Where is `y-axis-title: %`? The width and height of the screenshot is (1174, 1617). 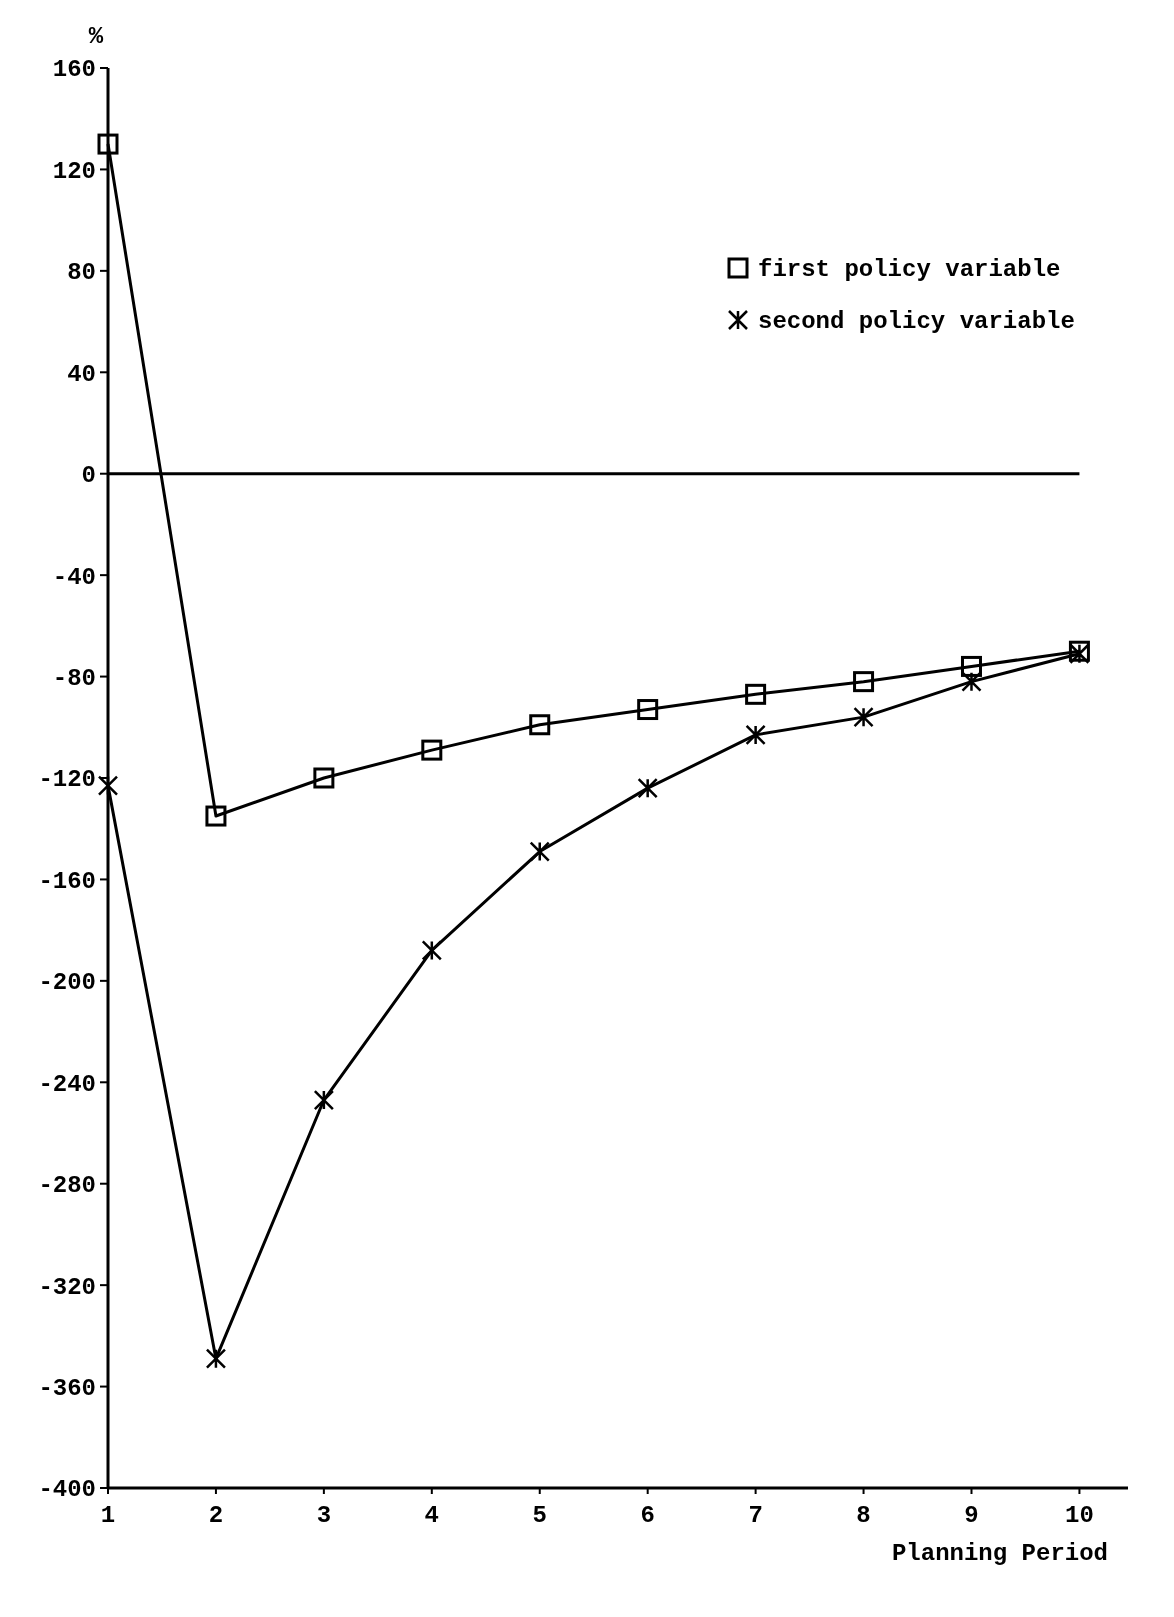
y-axis-title: % is located at coordinates (96, 36).